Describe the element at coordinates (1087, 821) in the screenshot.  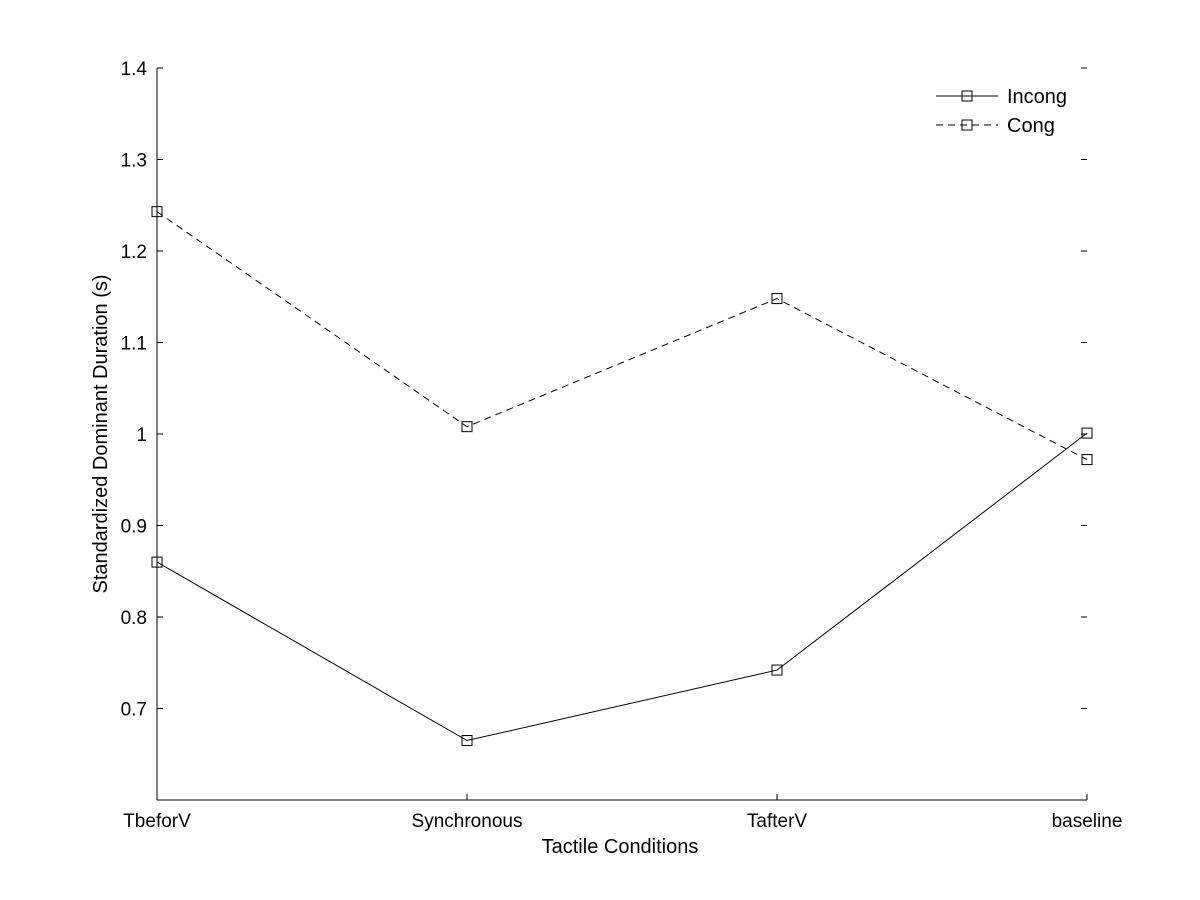
I see `x-tick-label: baseline` at that location.